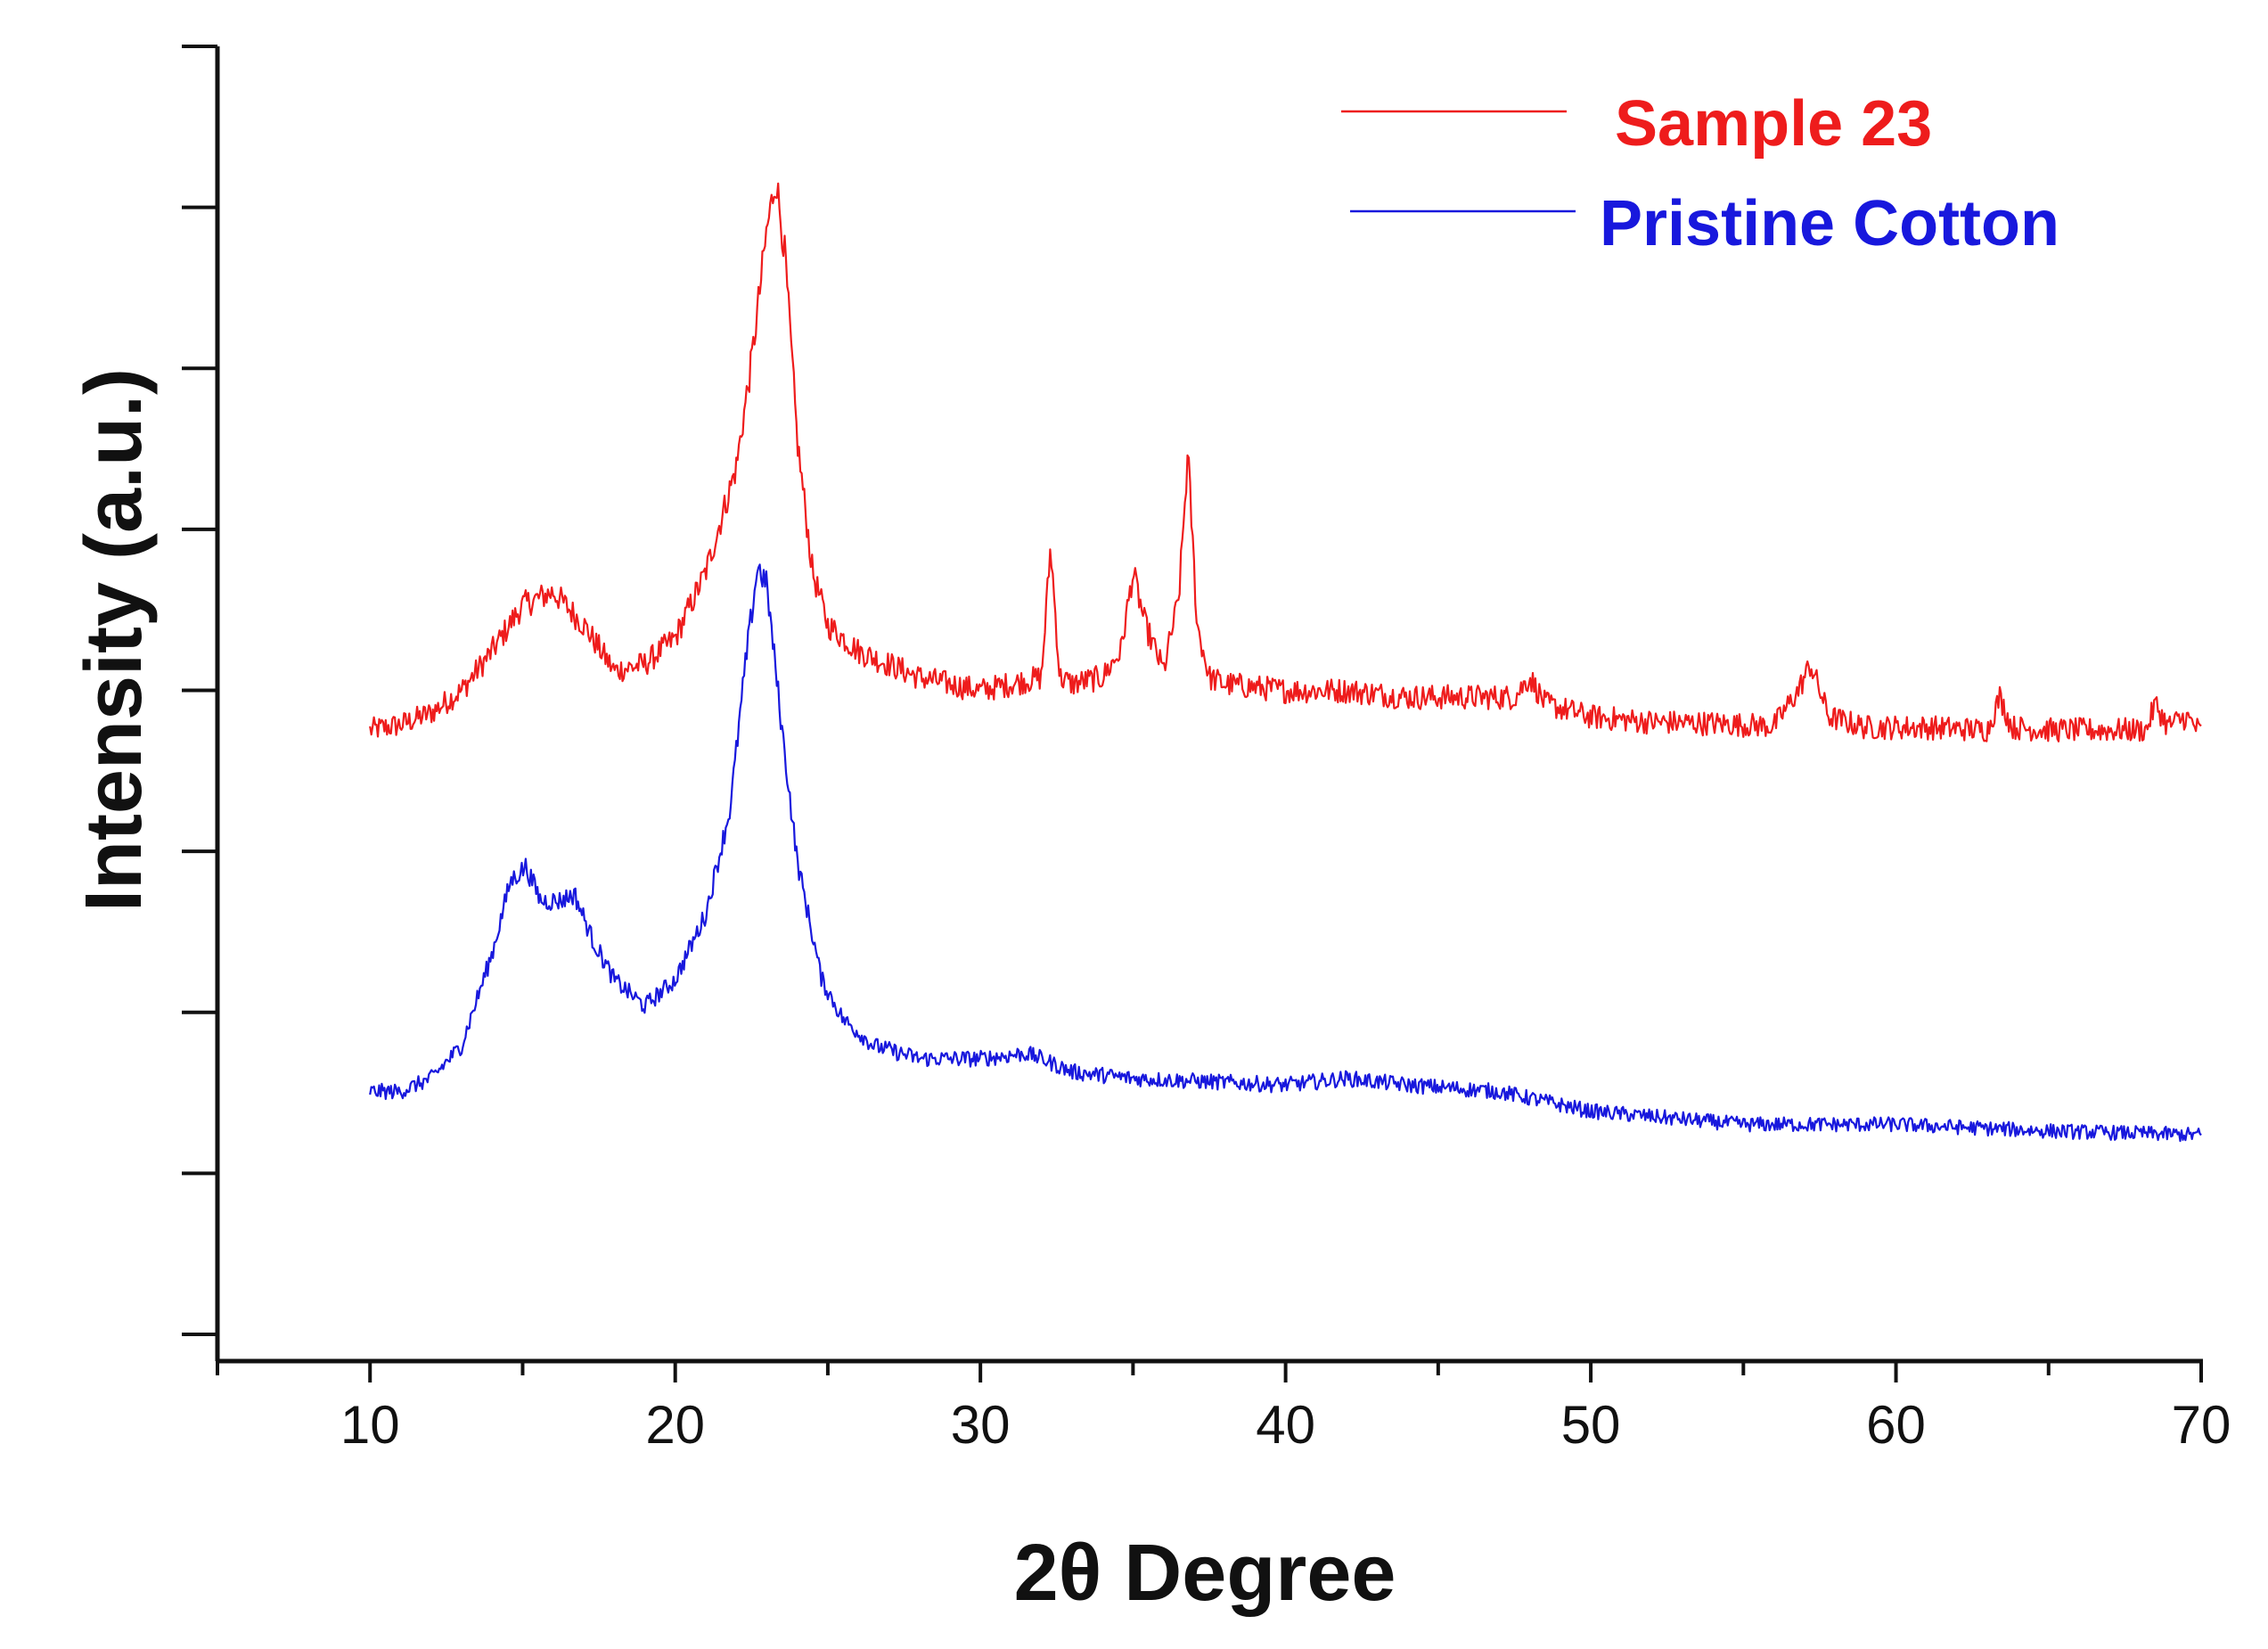 This screenshot has width=2268, height=1649. What do you see at coordinates (370, 1425) in the screenshot?
I see `x-tick-label: 10` at bounding box center [370, 1425].